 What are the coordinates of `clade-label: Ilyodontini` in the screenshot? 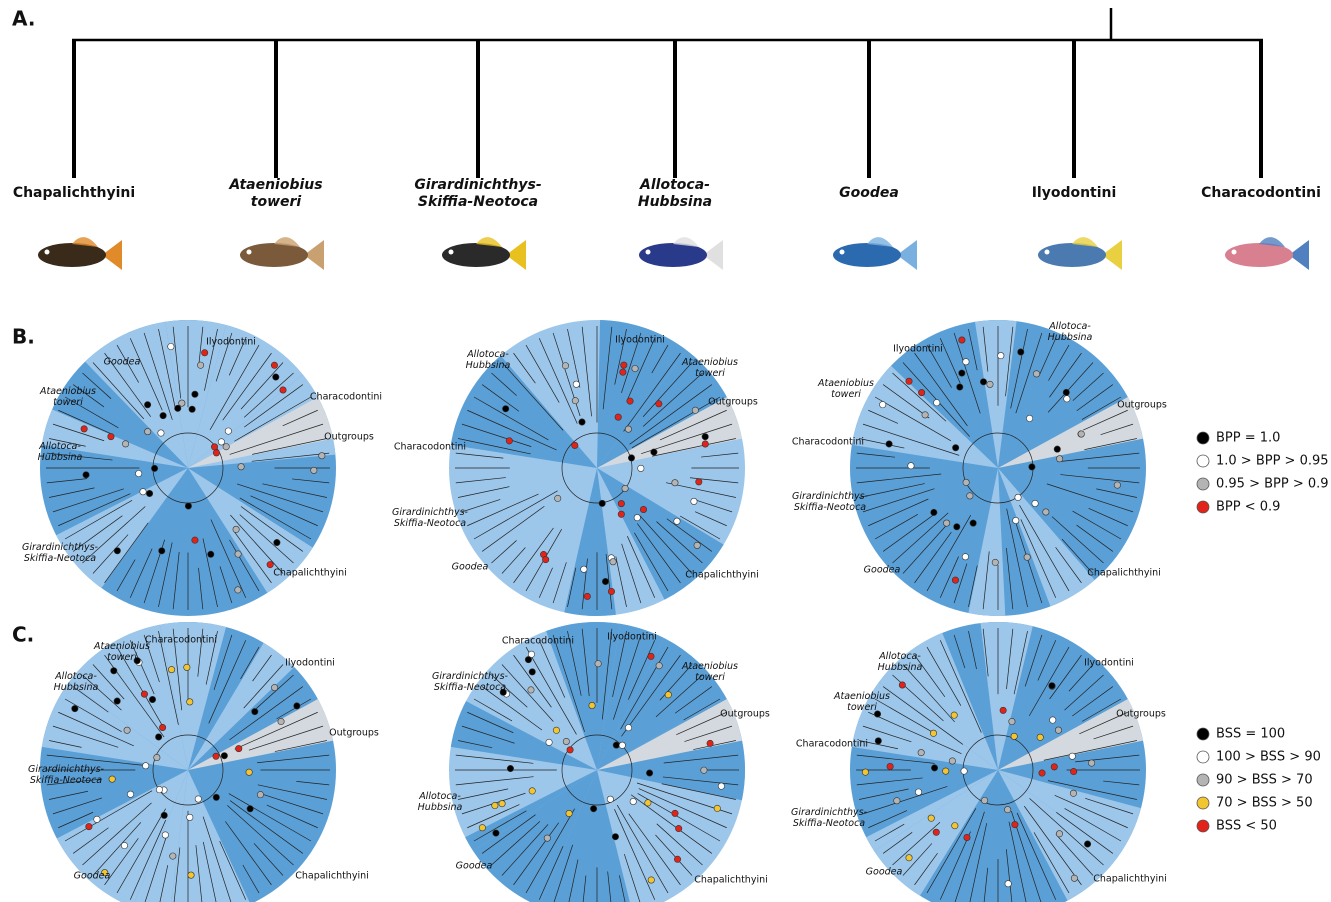 It's located at (310, 663).